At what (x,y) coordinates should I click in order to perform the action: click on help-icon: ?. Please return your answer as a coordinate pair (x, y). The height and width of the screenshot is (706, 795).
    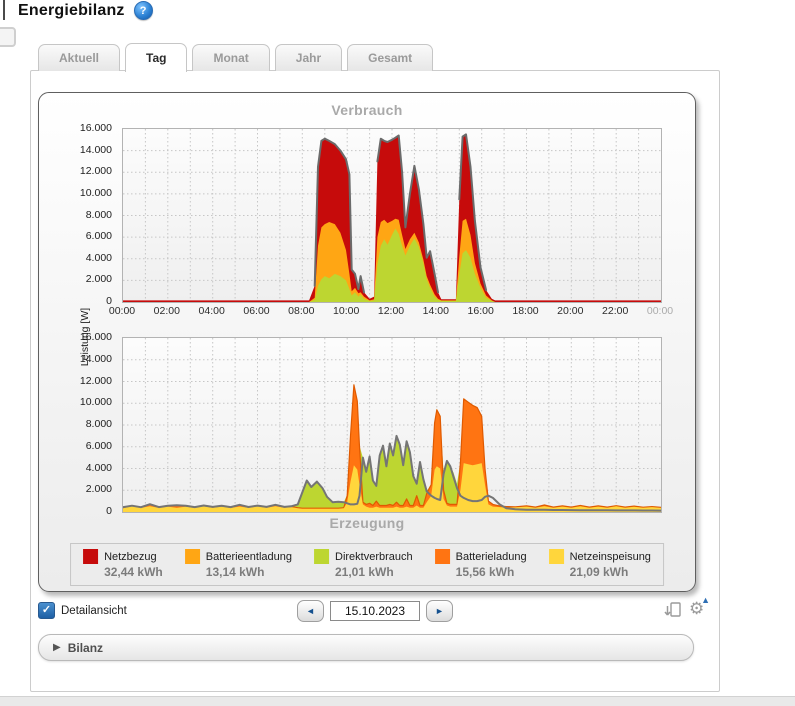
    Looking at the image, I should click on (143, 10).